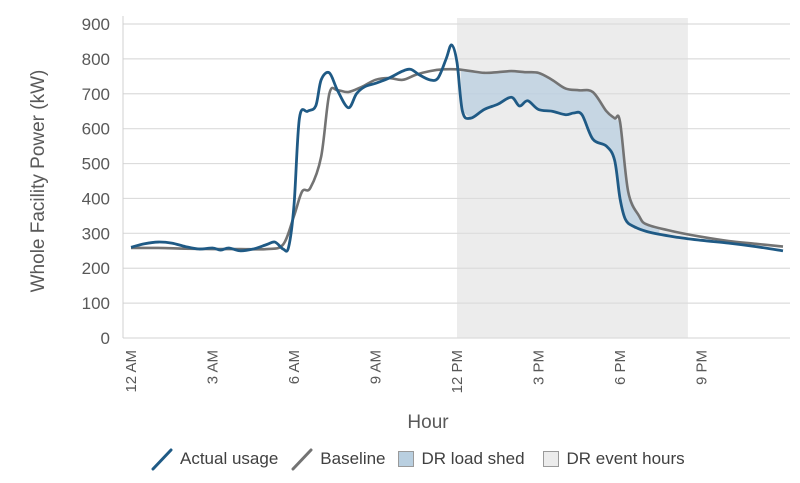  What do you see at coordinates (96, 181) in the screenshot?
I see `y-axis-ticks: 0 100 200 300 400 500 600 700 800 900` at bounding box center [96, 181].